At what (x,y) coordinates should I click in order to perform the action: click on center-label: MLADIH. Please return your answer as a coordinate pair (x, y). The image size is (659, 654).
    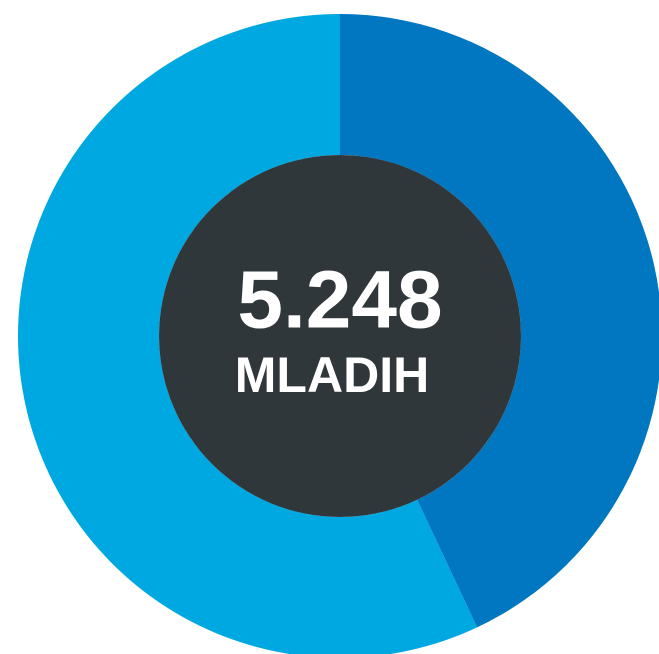
    Looking at the image, I should click on (332, 375).